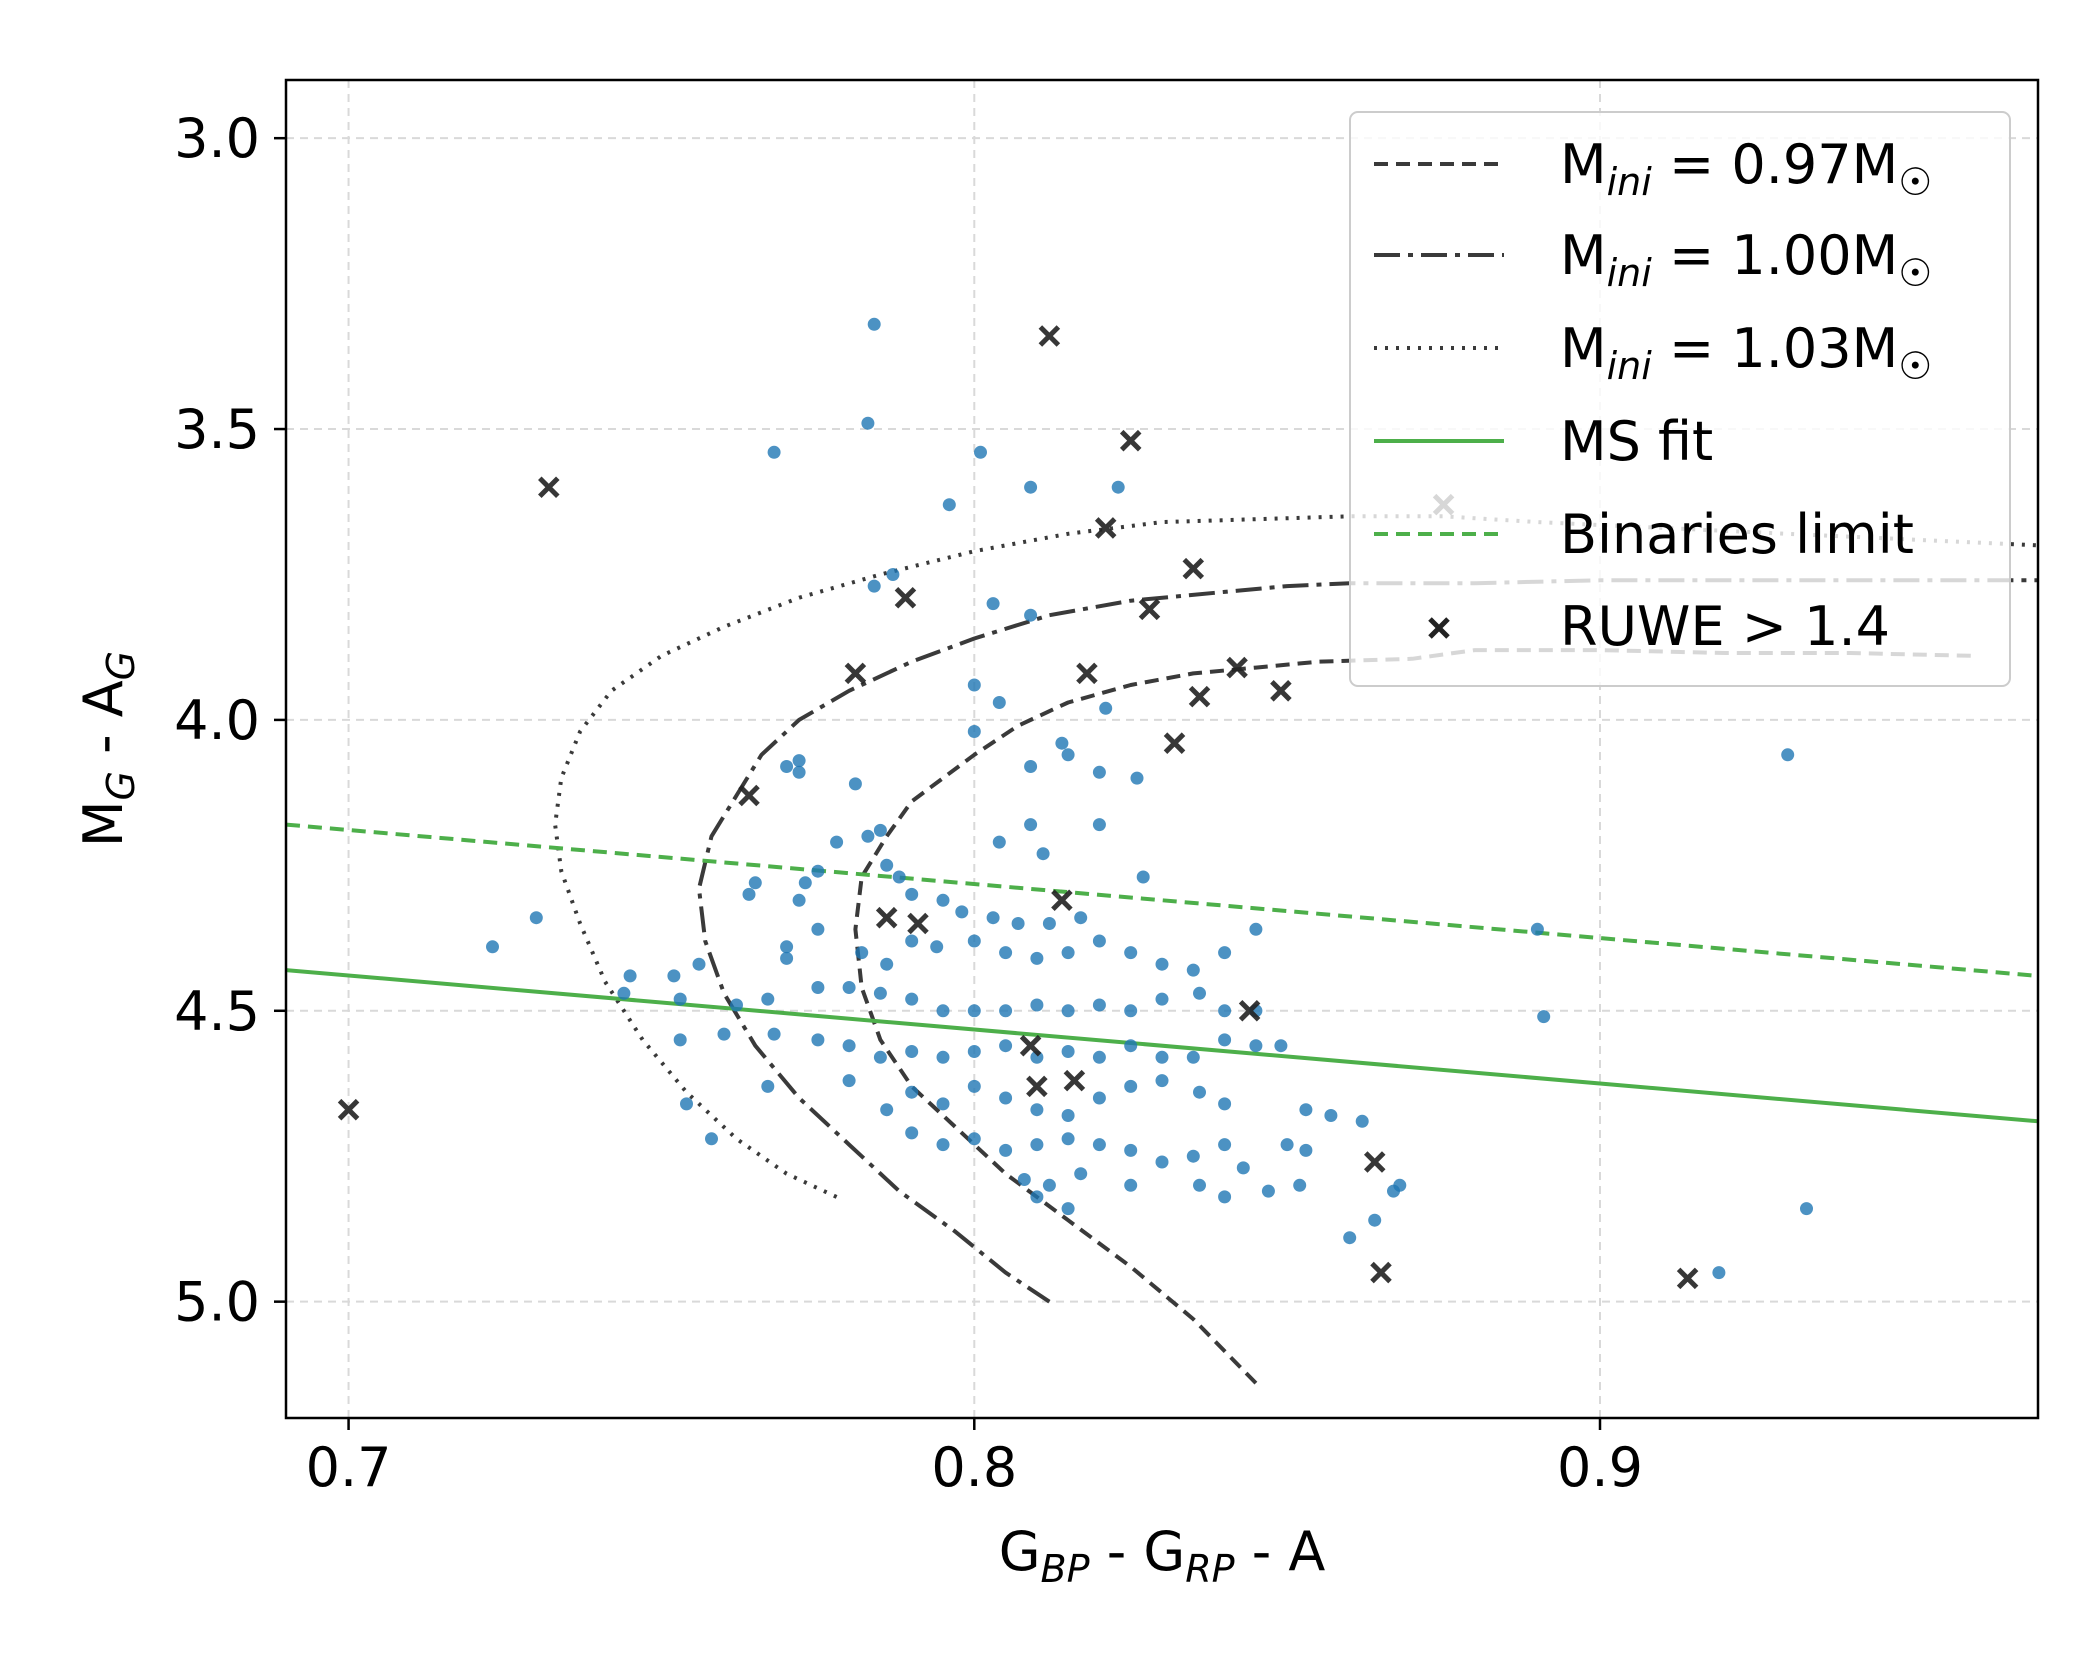 This screenshot has height=1654, width=2100. I want to click on y-tick-label: 4.0, so click(217, 720).